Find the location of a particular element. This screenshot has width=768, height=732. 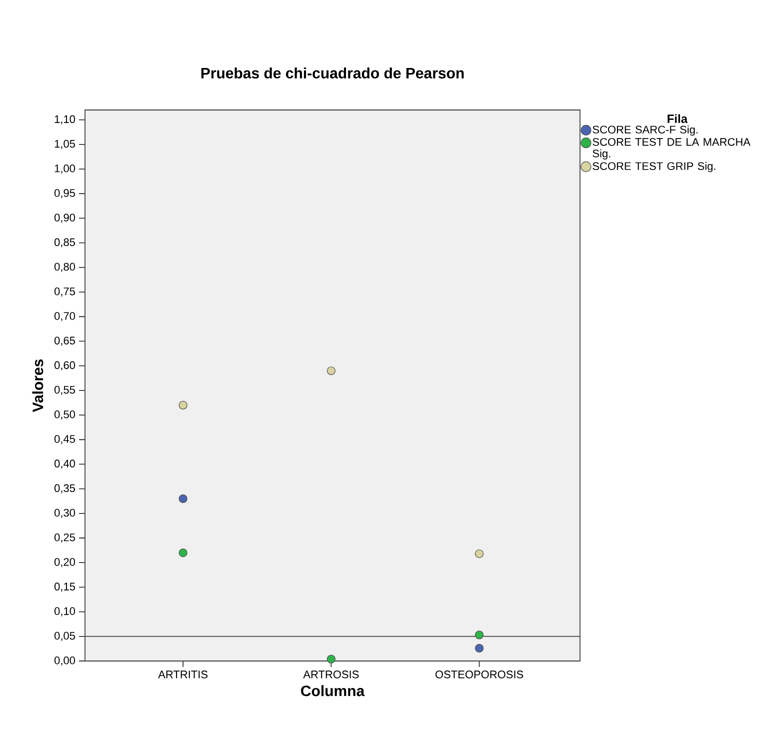

y-tick-label: 0,55 is located at coordinates (64, 390).